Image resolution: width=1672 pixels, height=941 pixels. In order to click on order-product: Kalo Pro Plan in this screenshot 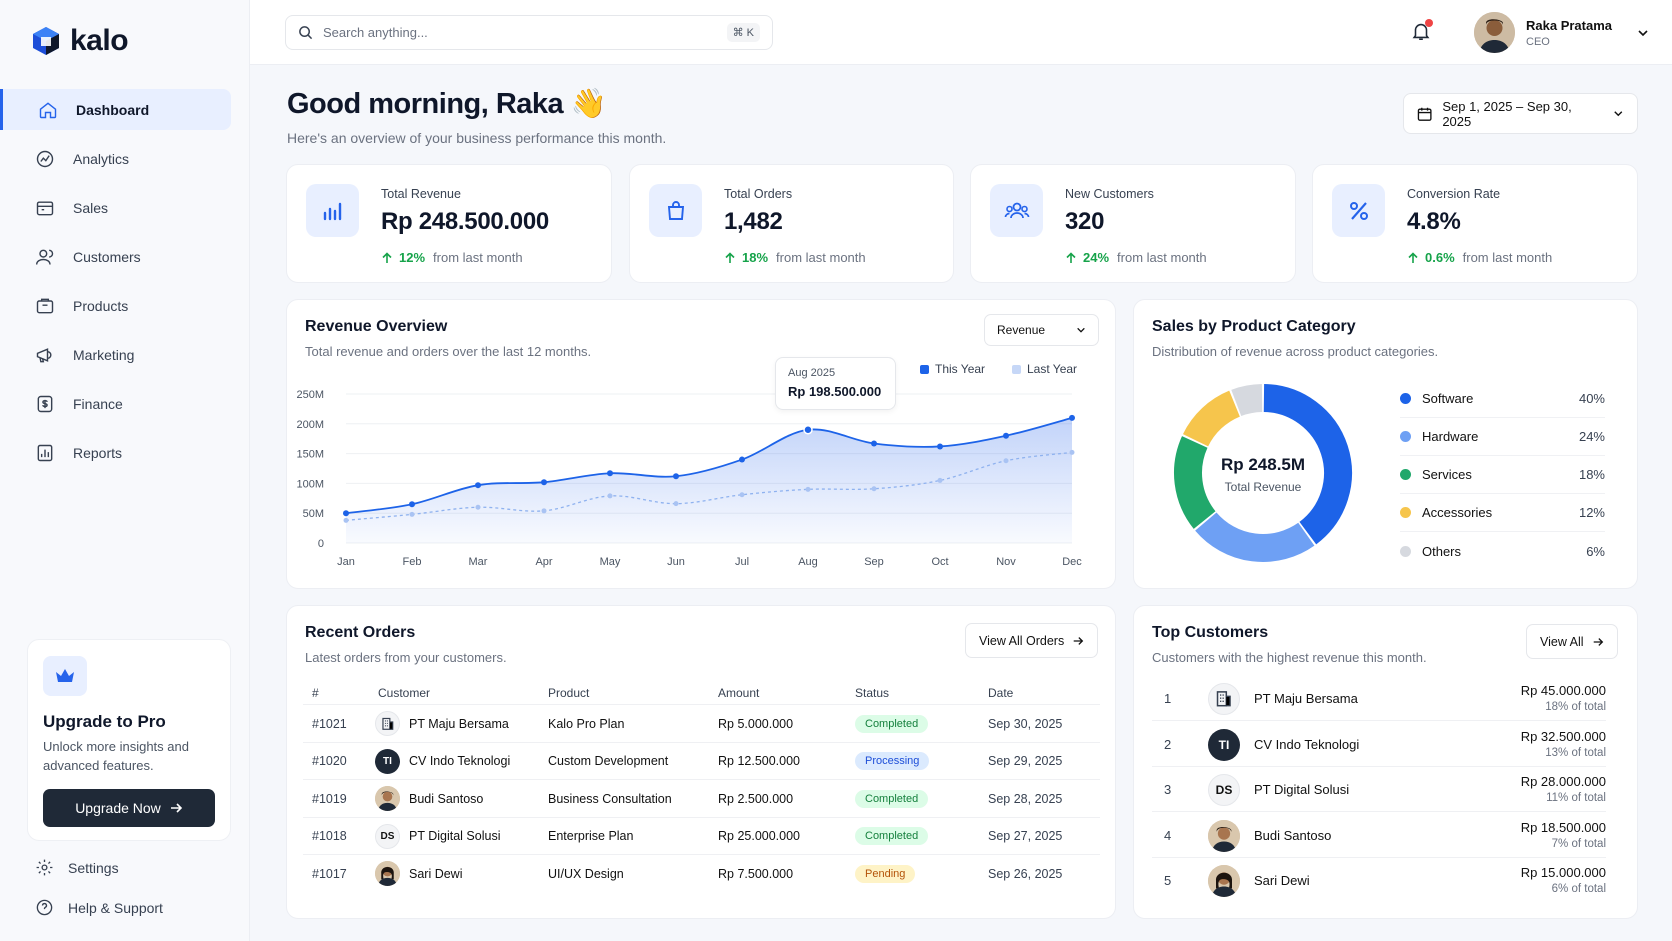, I will do `click(586, 723)`.